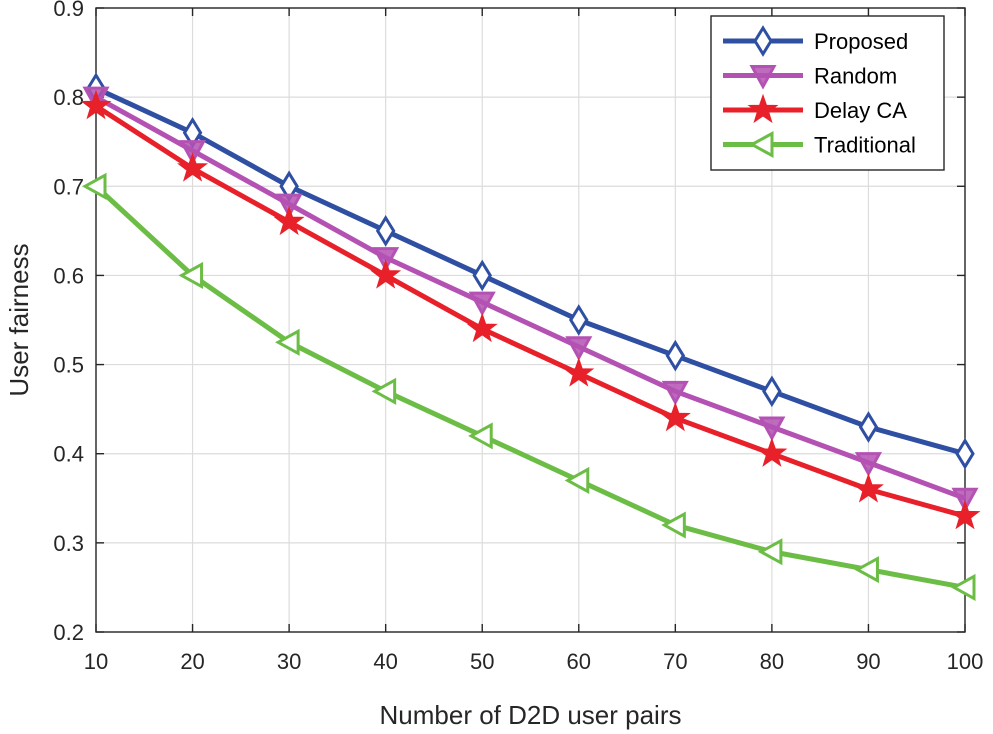 The image size is (993, 734). I want to click on y-tick-label: 0.8, so click(68, 97).